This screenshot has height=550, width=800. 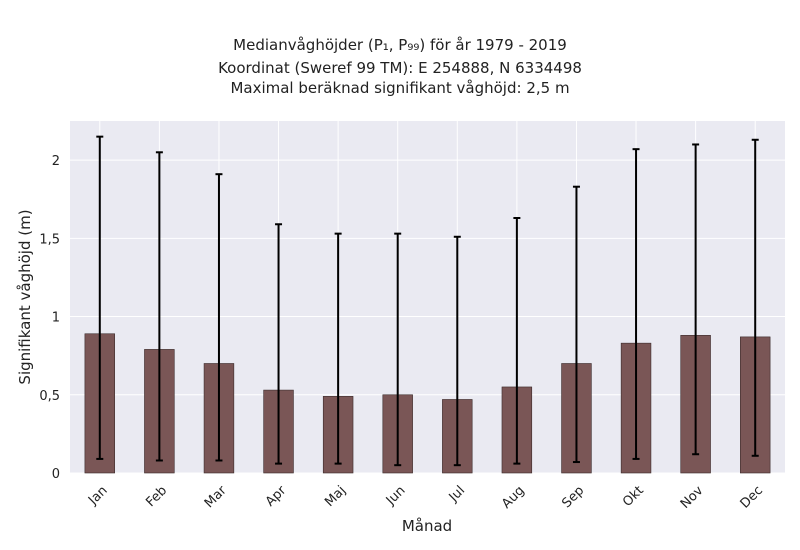 I want to click on y-tick-label: 0,5, so click(x=49, y=396).